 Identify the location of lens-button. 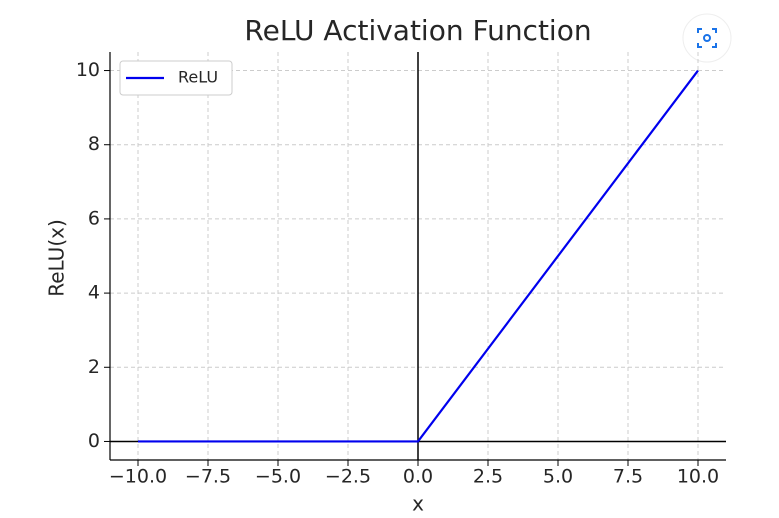
(707, 38).